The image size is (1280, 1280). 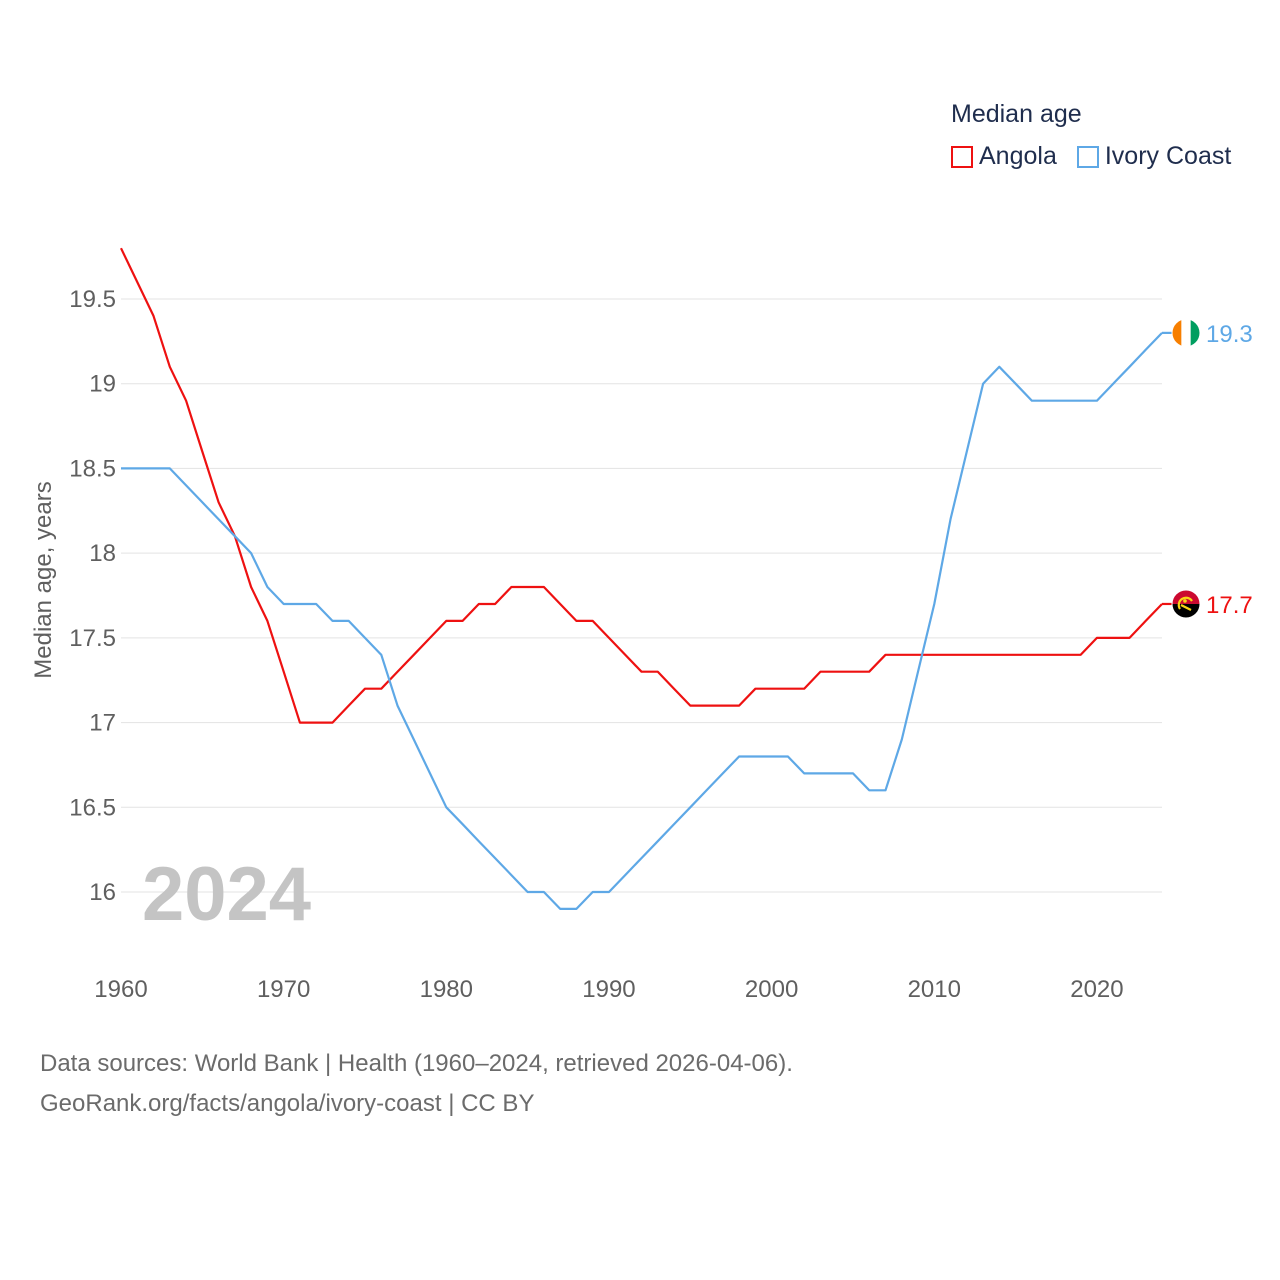 What do you see at coordinates (1186, 604) in the screenshot?
I see `angola-flag-icon` at bounding box center [1186, 604].